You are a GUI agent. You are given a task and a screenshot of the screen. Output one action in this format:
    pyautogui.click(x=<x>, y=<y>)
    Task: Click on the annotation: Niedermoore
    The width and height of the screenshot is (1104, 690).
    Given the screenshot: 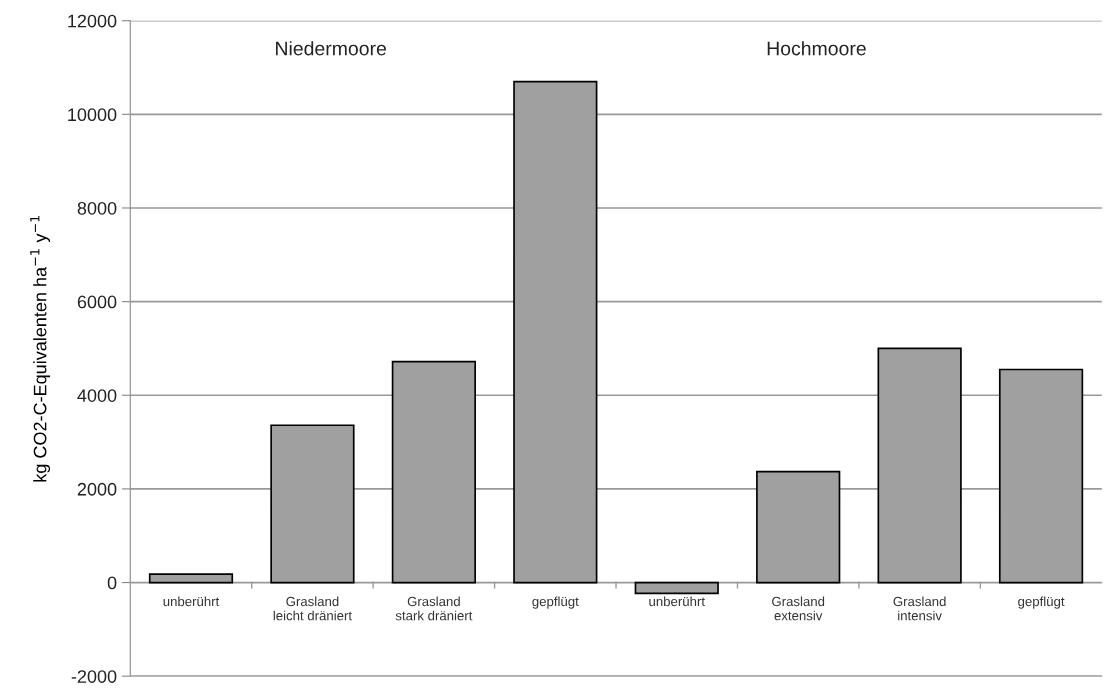 What is the action you would take?
    pyautogui.click(x=331, y=48)
    